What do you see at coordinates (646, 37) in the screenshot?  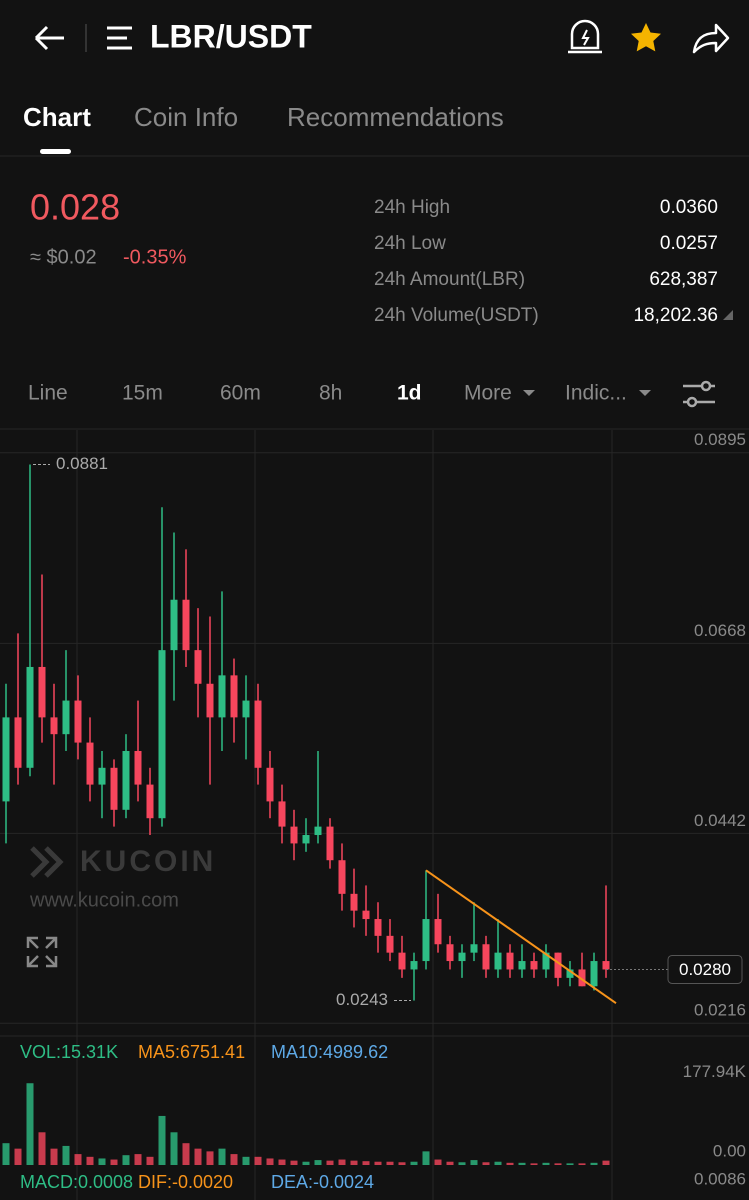 I see `favorite-button` at bounding box center [646, 37].